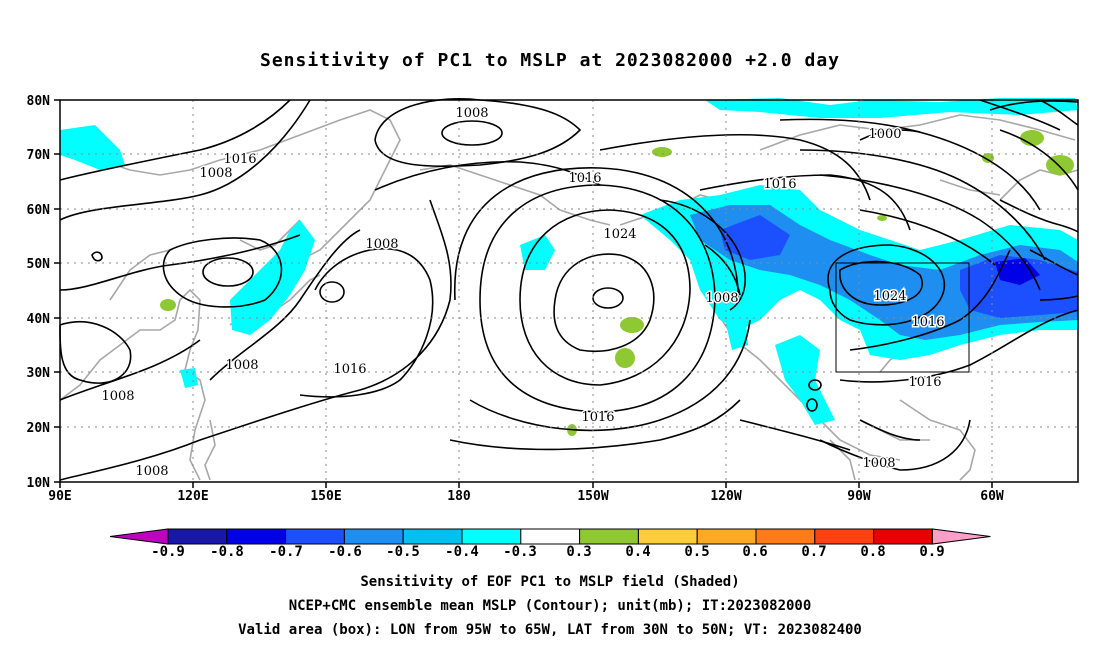  What do you see at coordinates (696, 552) in the screenshot?
I see `colorbar-label: 0.5` at bounding box center [696, 552].